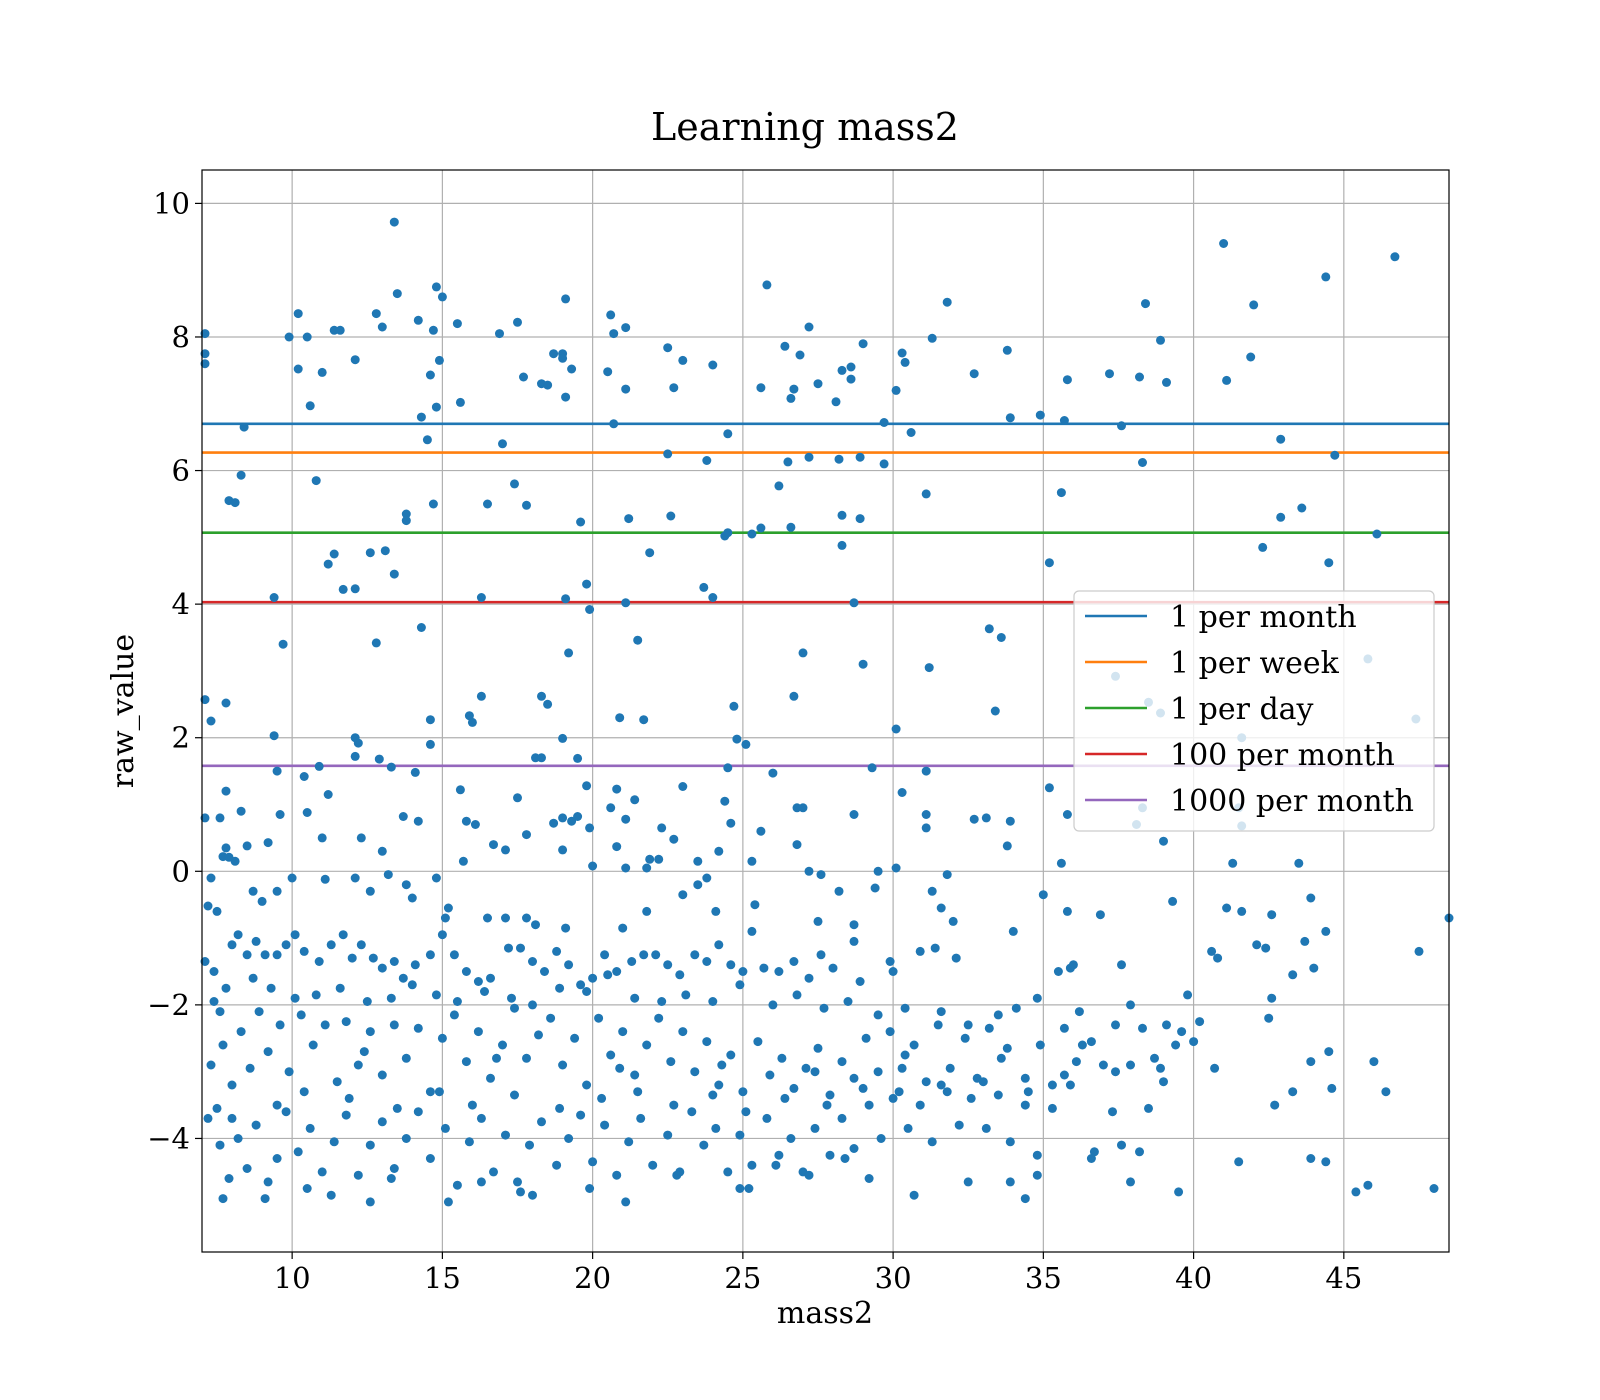  I want to click on y-axis-ticks: −4 −2 0 2 4 6 8 10, so click(174, 670).